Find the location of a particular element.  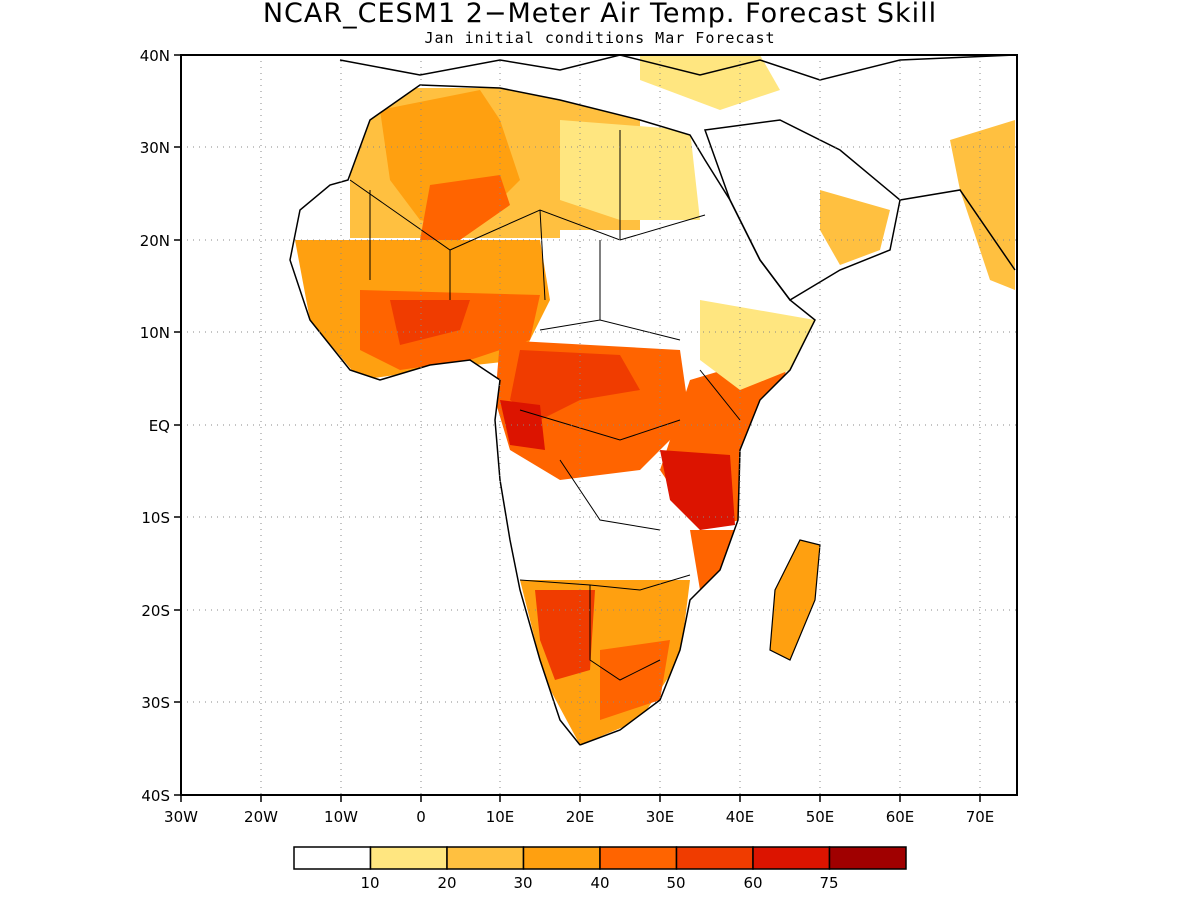

skill-region-south-africa-core is located at coordinates (635, 680).